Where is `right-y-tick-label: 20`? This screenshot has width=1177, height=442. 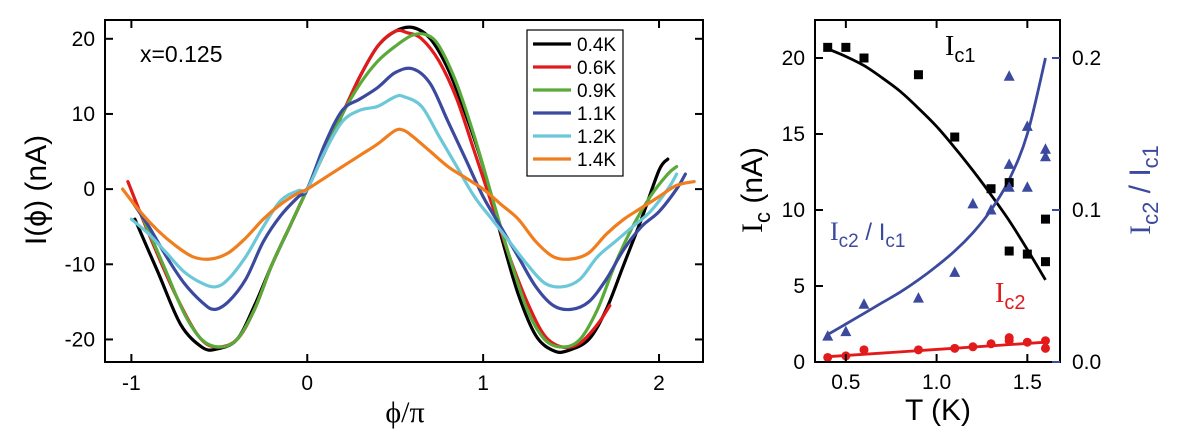 right-y-tick-label: 20 is located at coordinates (793, 58).